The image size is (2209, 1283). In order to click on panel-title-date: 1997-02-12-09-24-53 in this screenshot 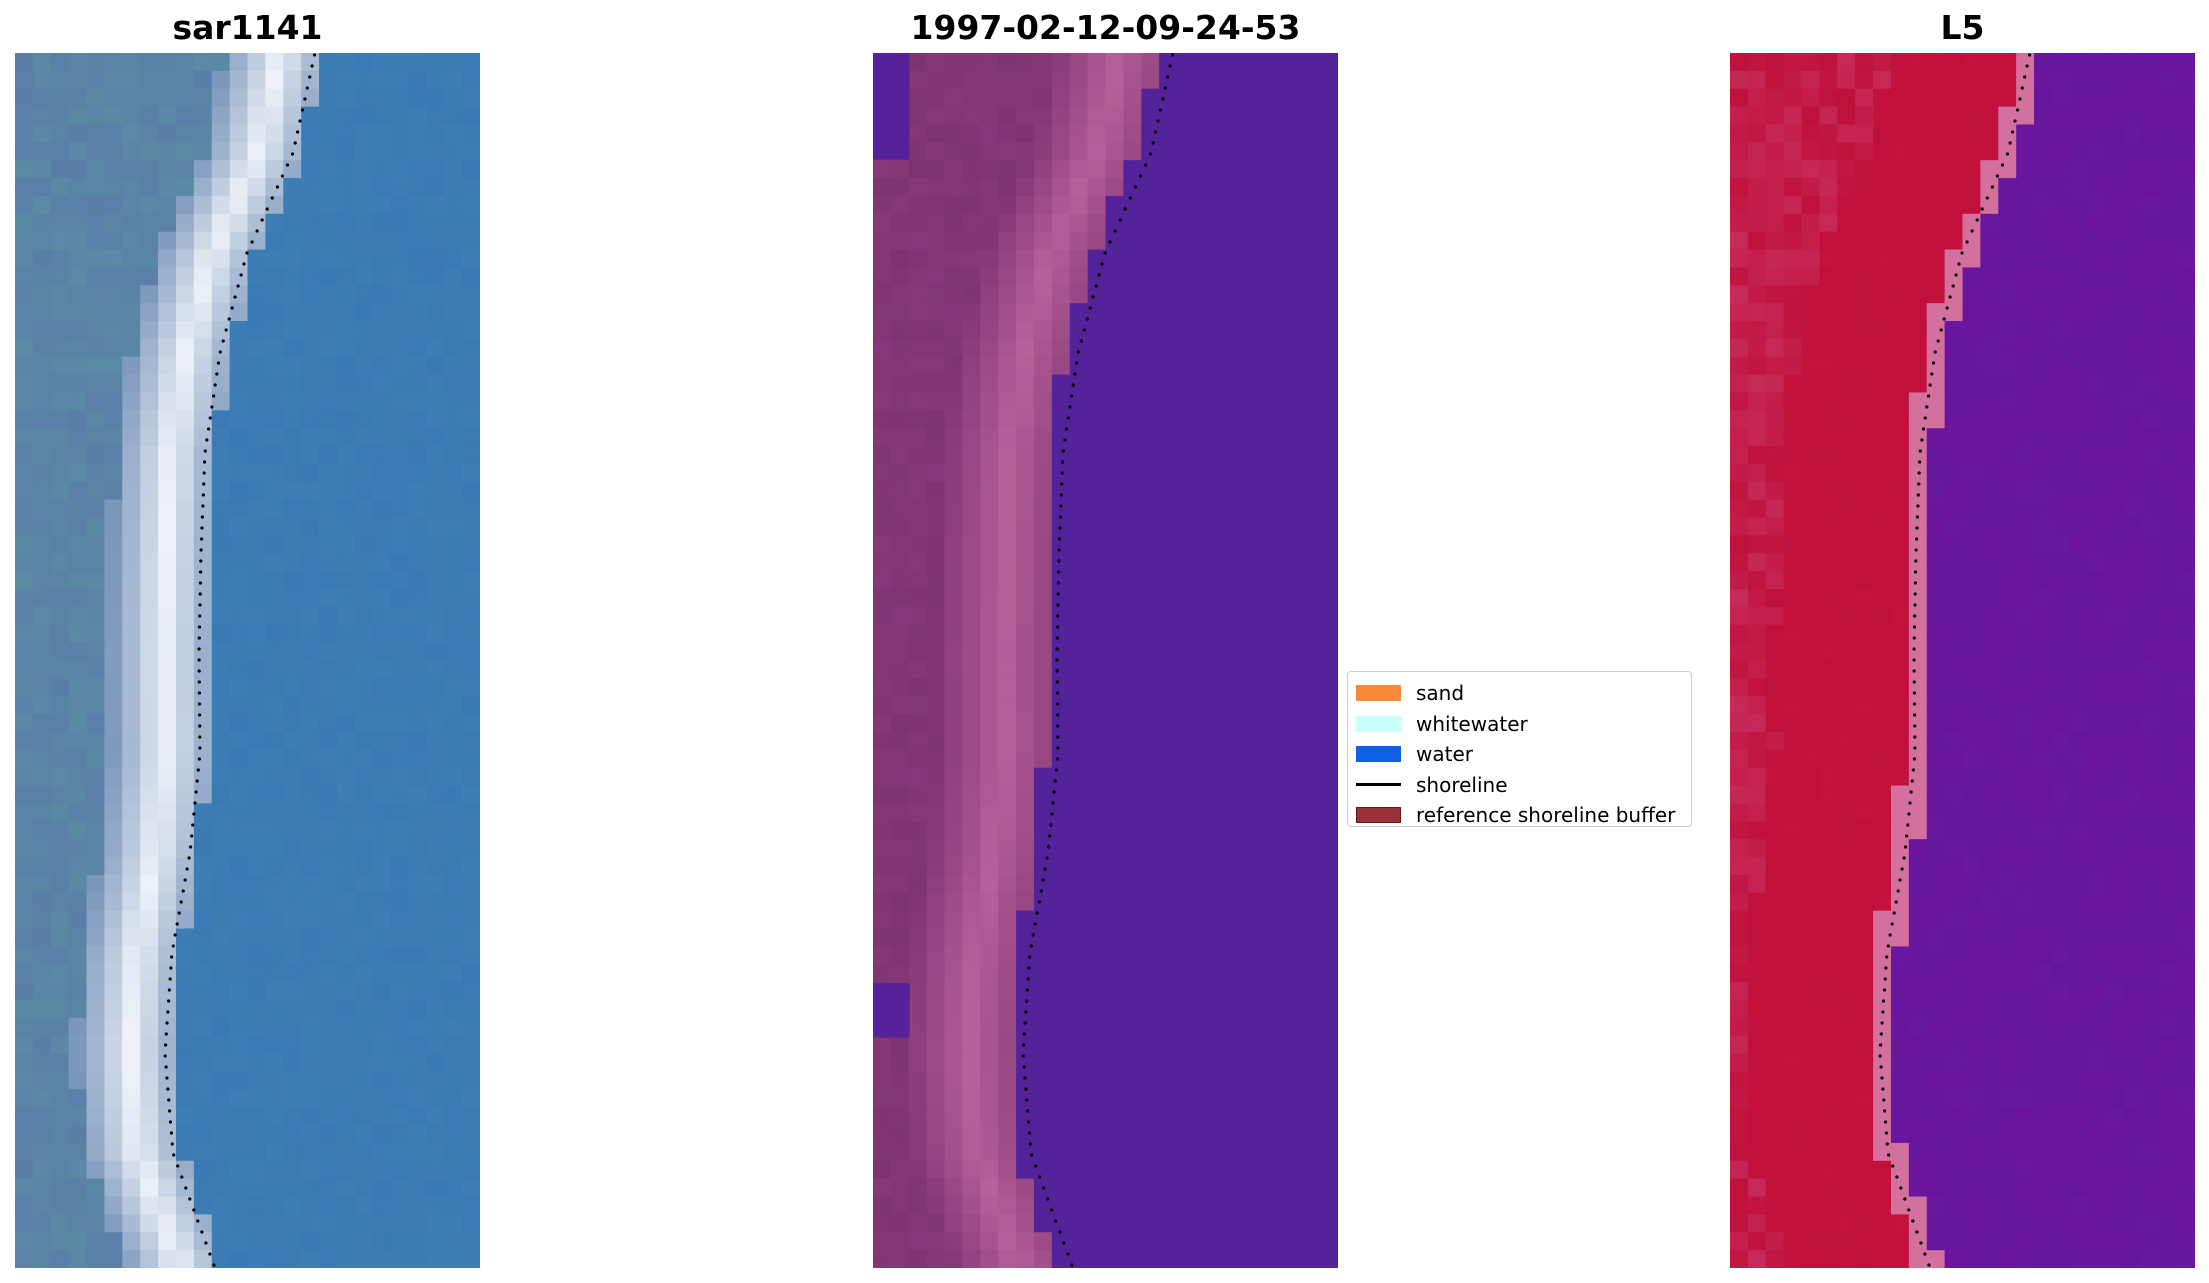, I will do `click(1105, 27)`.